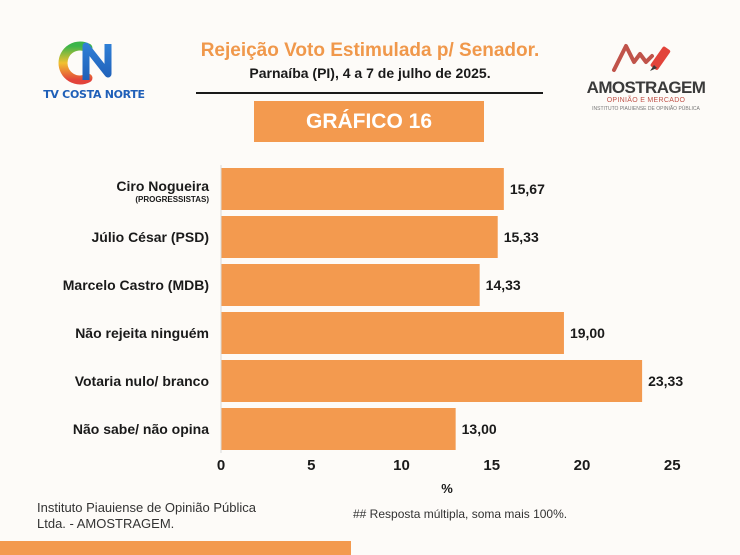  Describe the element at coordinates (221, 465) in the screenshot. I see `x-tick-label: 0` at that location.